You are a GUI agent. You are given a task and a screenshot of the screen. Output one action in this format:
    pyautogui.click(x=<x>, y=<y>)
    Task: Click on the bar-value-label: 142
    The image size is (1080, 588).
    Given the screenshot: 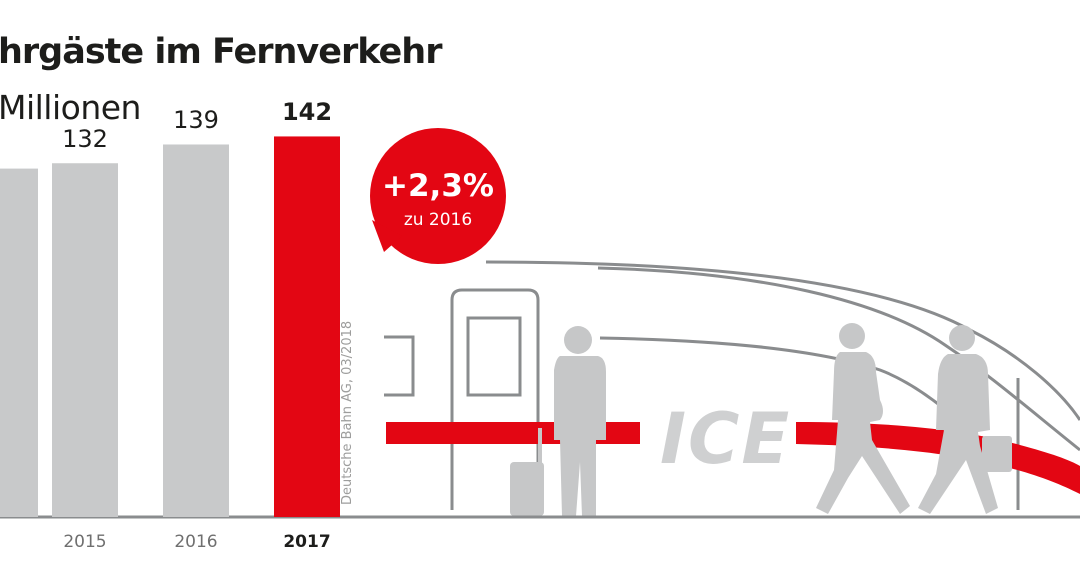 What is the action you would take?
    pyautogui.click(x=307, y=112)
    